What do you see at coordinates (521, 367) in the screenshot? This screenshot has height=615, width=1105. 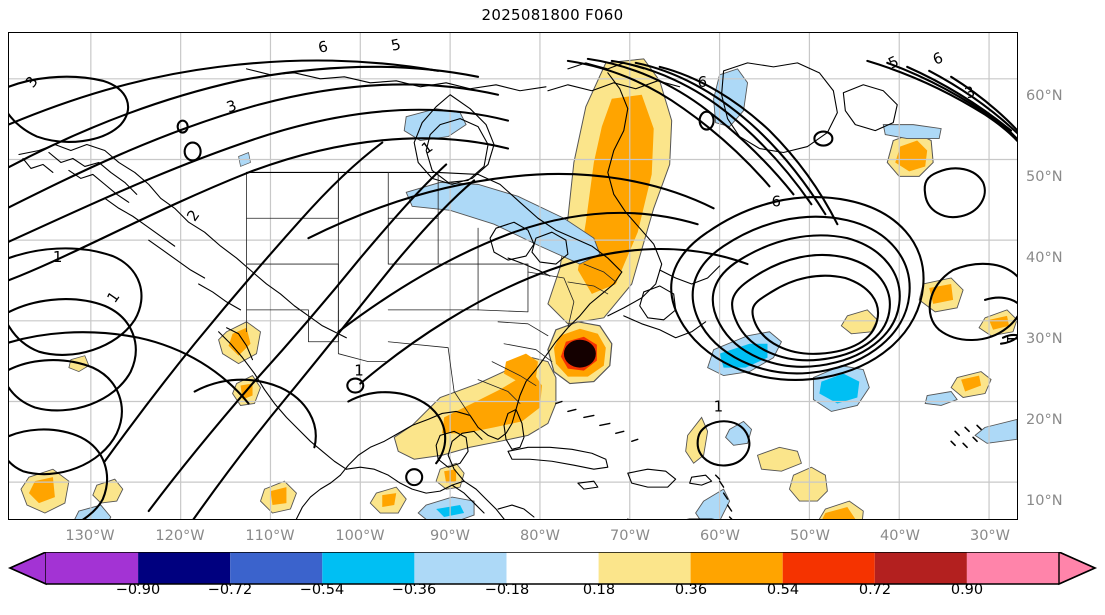 I see `shade-florida-orange` at bounding box center [521, 367].